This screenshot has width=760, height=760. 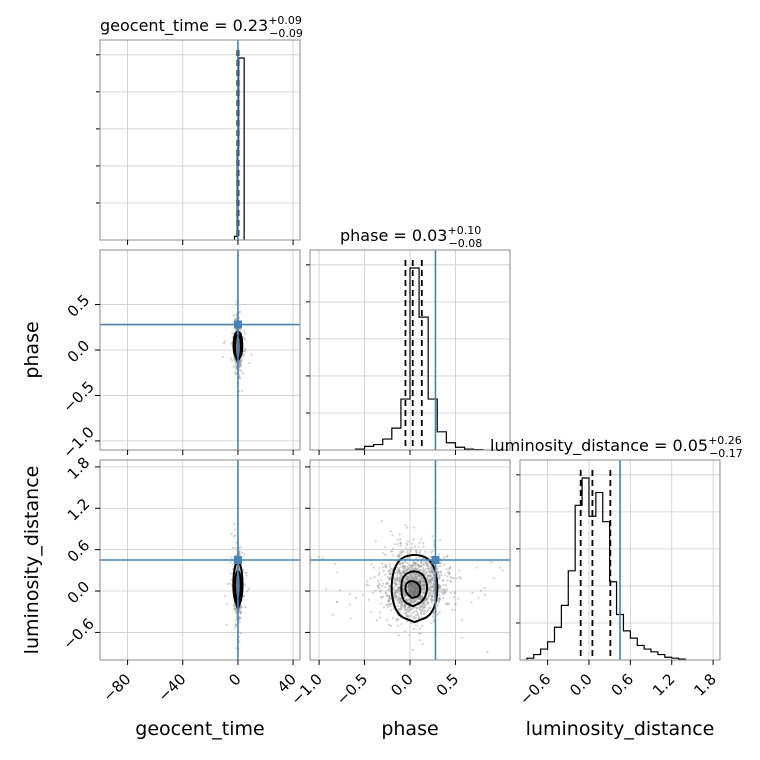 I want to click on y-tick-label: 1.2, so click(x=79, y=510).